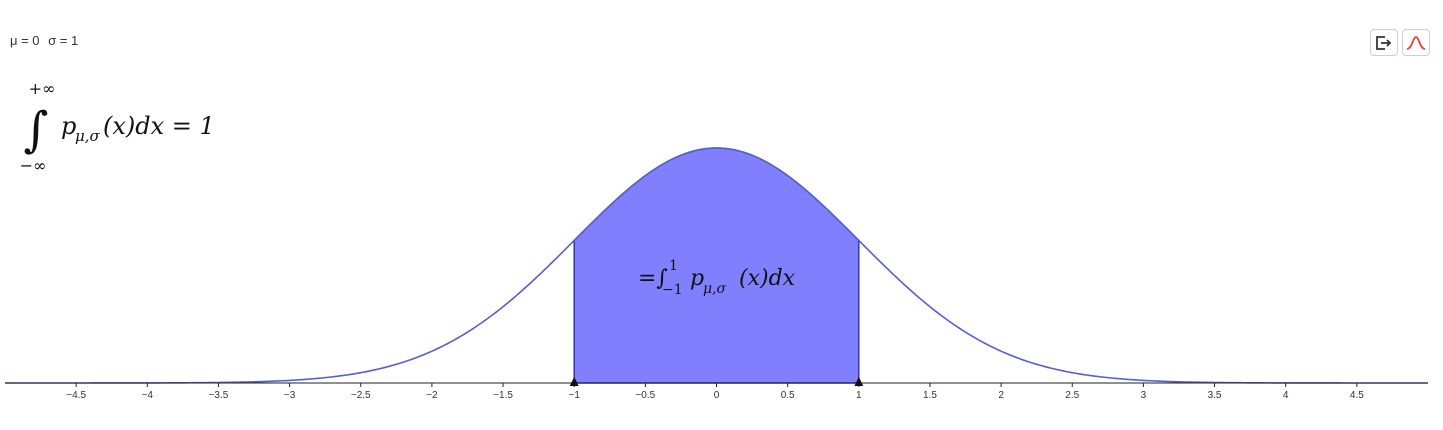  Describe the element at coordinates (697, 278) in the screenshot. I see `area-density-symbol: p` at that location.